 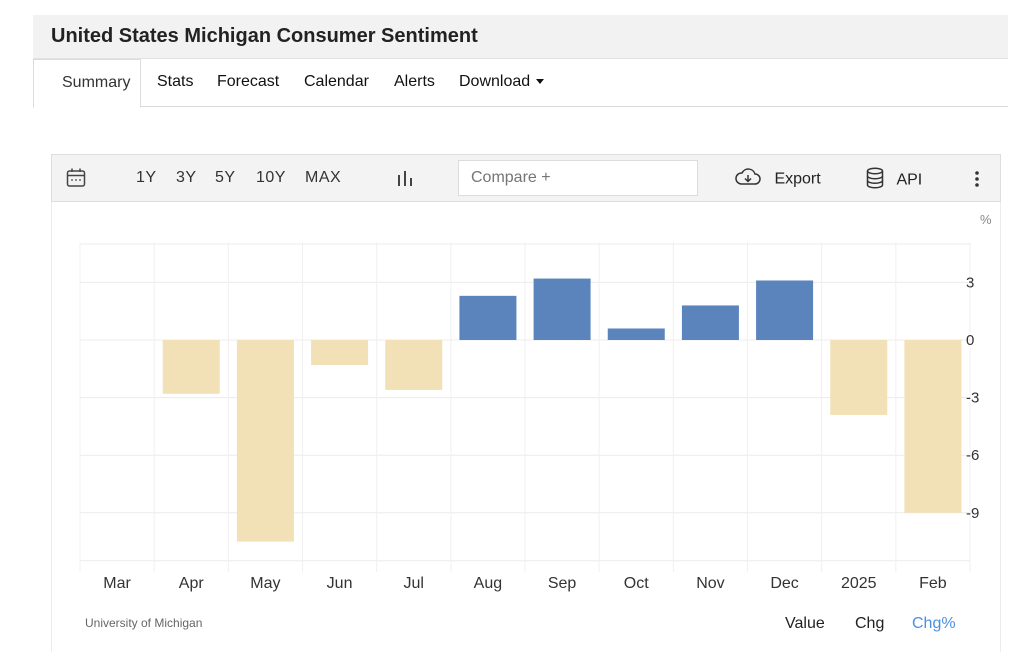 What do you see at coordinates (636, 583) in the screenshot?
I see `x-tick-label: Oct` at bounding box center [636, 583].